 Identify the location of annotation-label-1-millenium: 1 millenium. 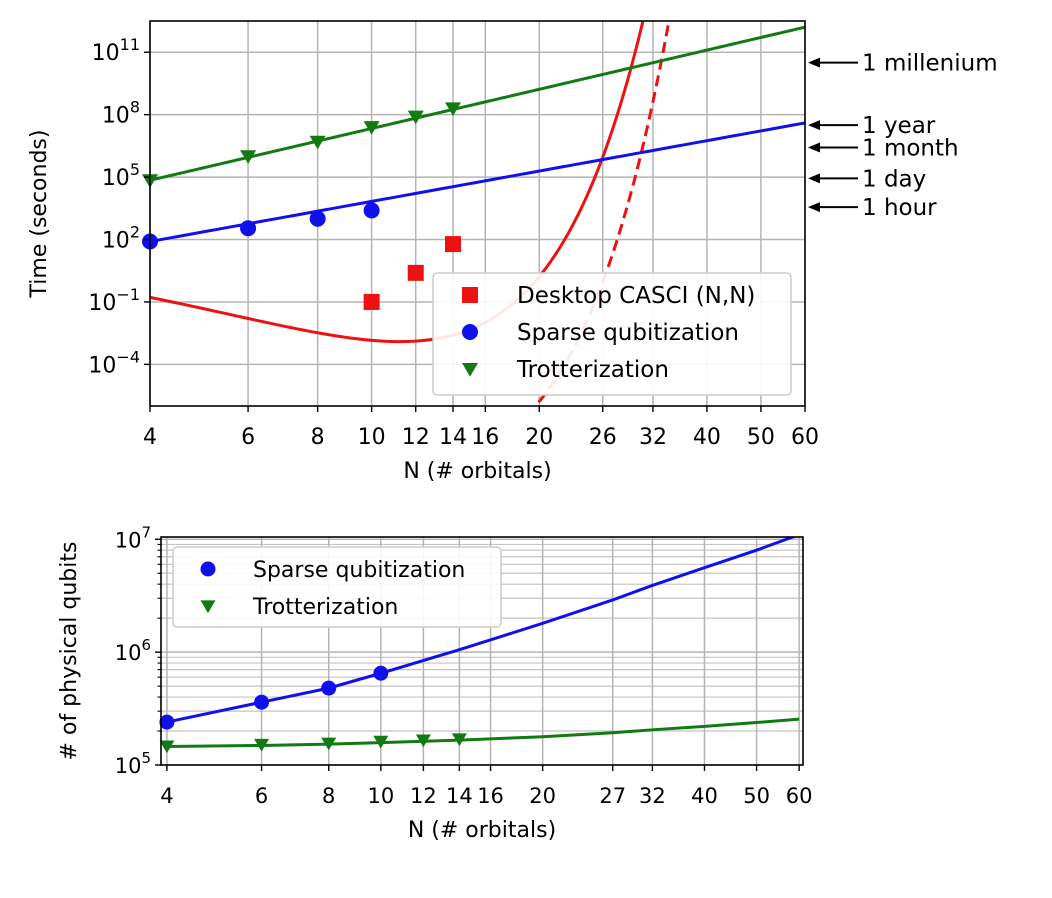
(930, 64).